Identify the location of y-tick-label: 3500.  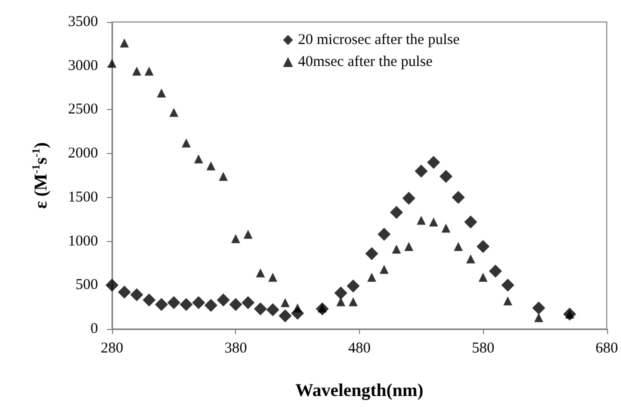
(83, 22).